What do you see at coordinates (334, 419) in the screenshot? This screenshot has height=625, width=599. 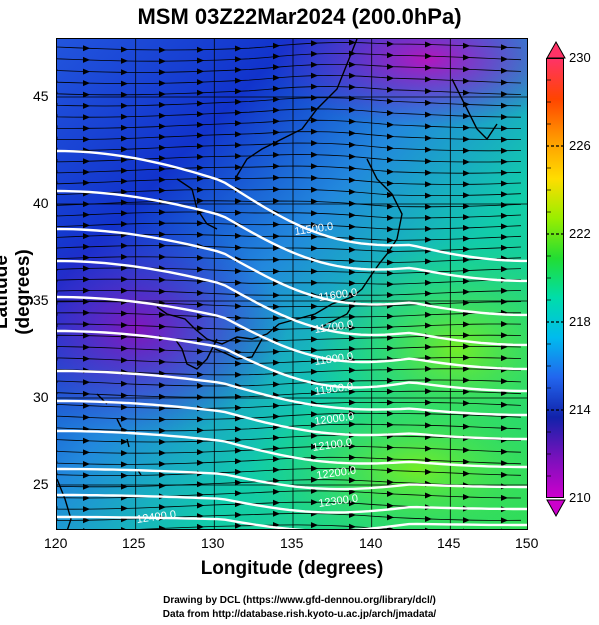 I see `contour-label: 12000.0` at bounding box center [334, 419].